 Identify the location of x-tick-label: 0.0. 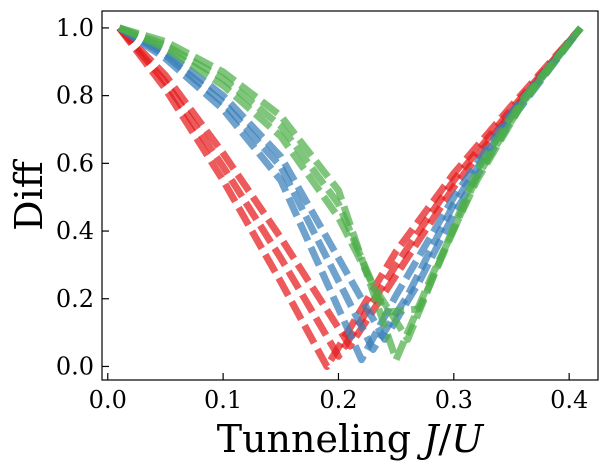
(108, 400).